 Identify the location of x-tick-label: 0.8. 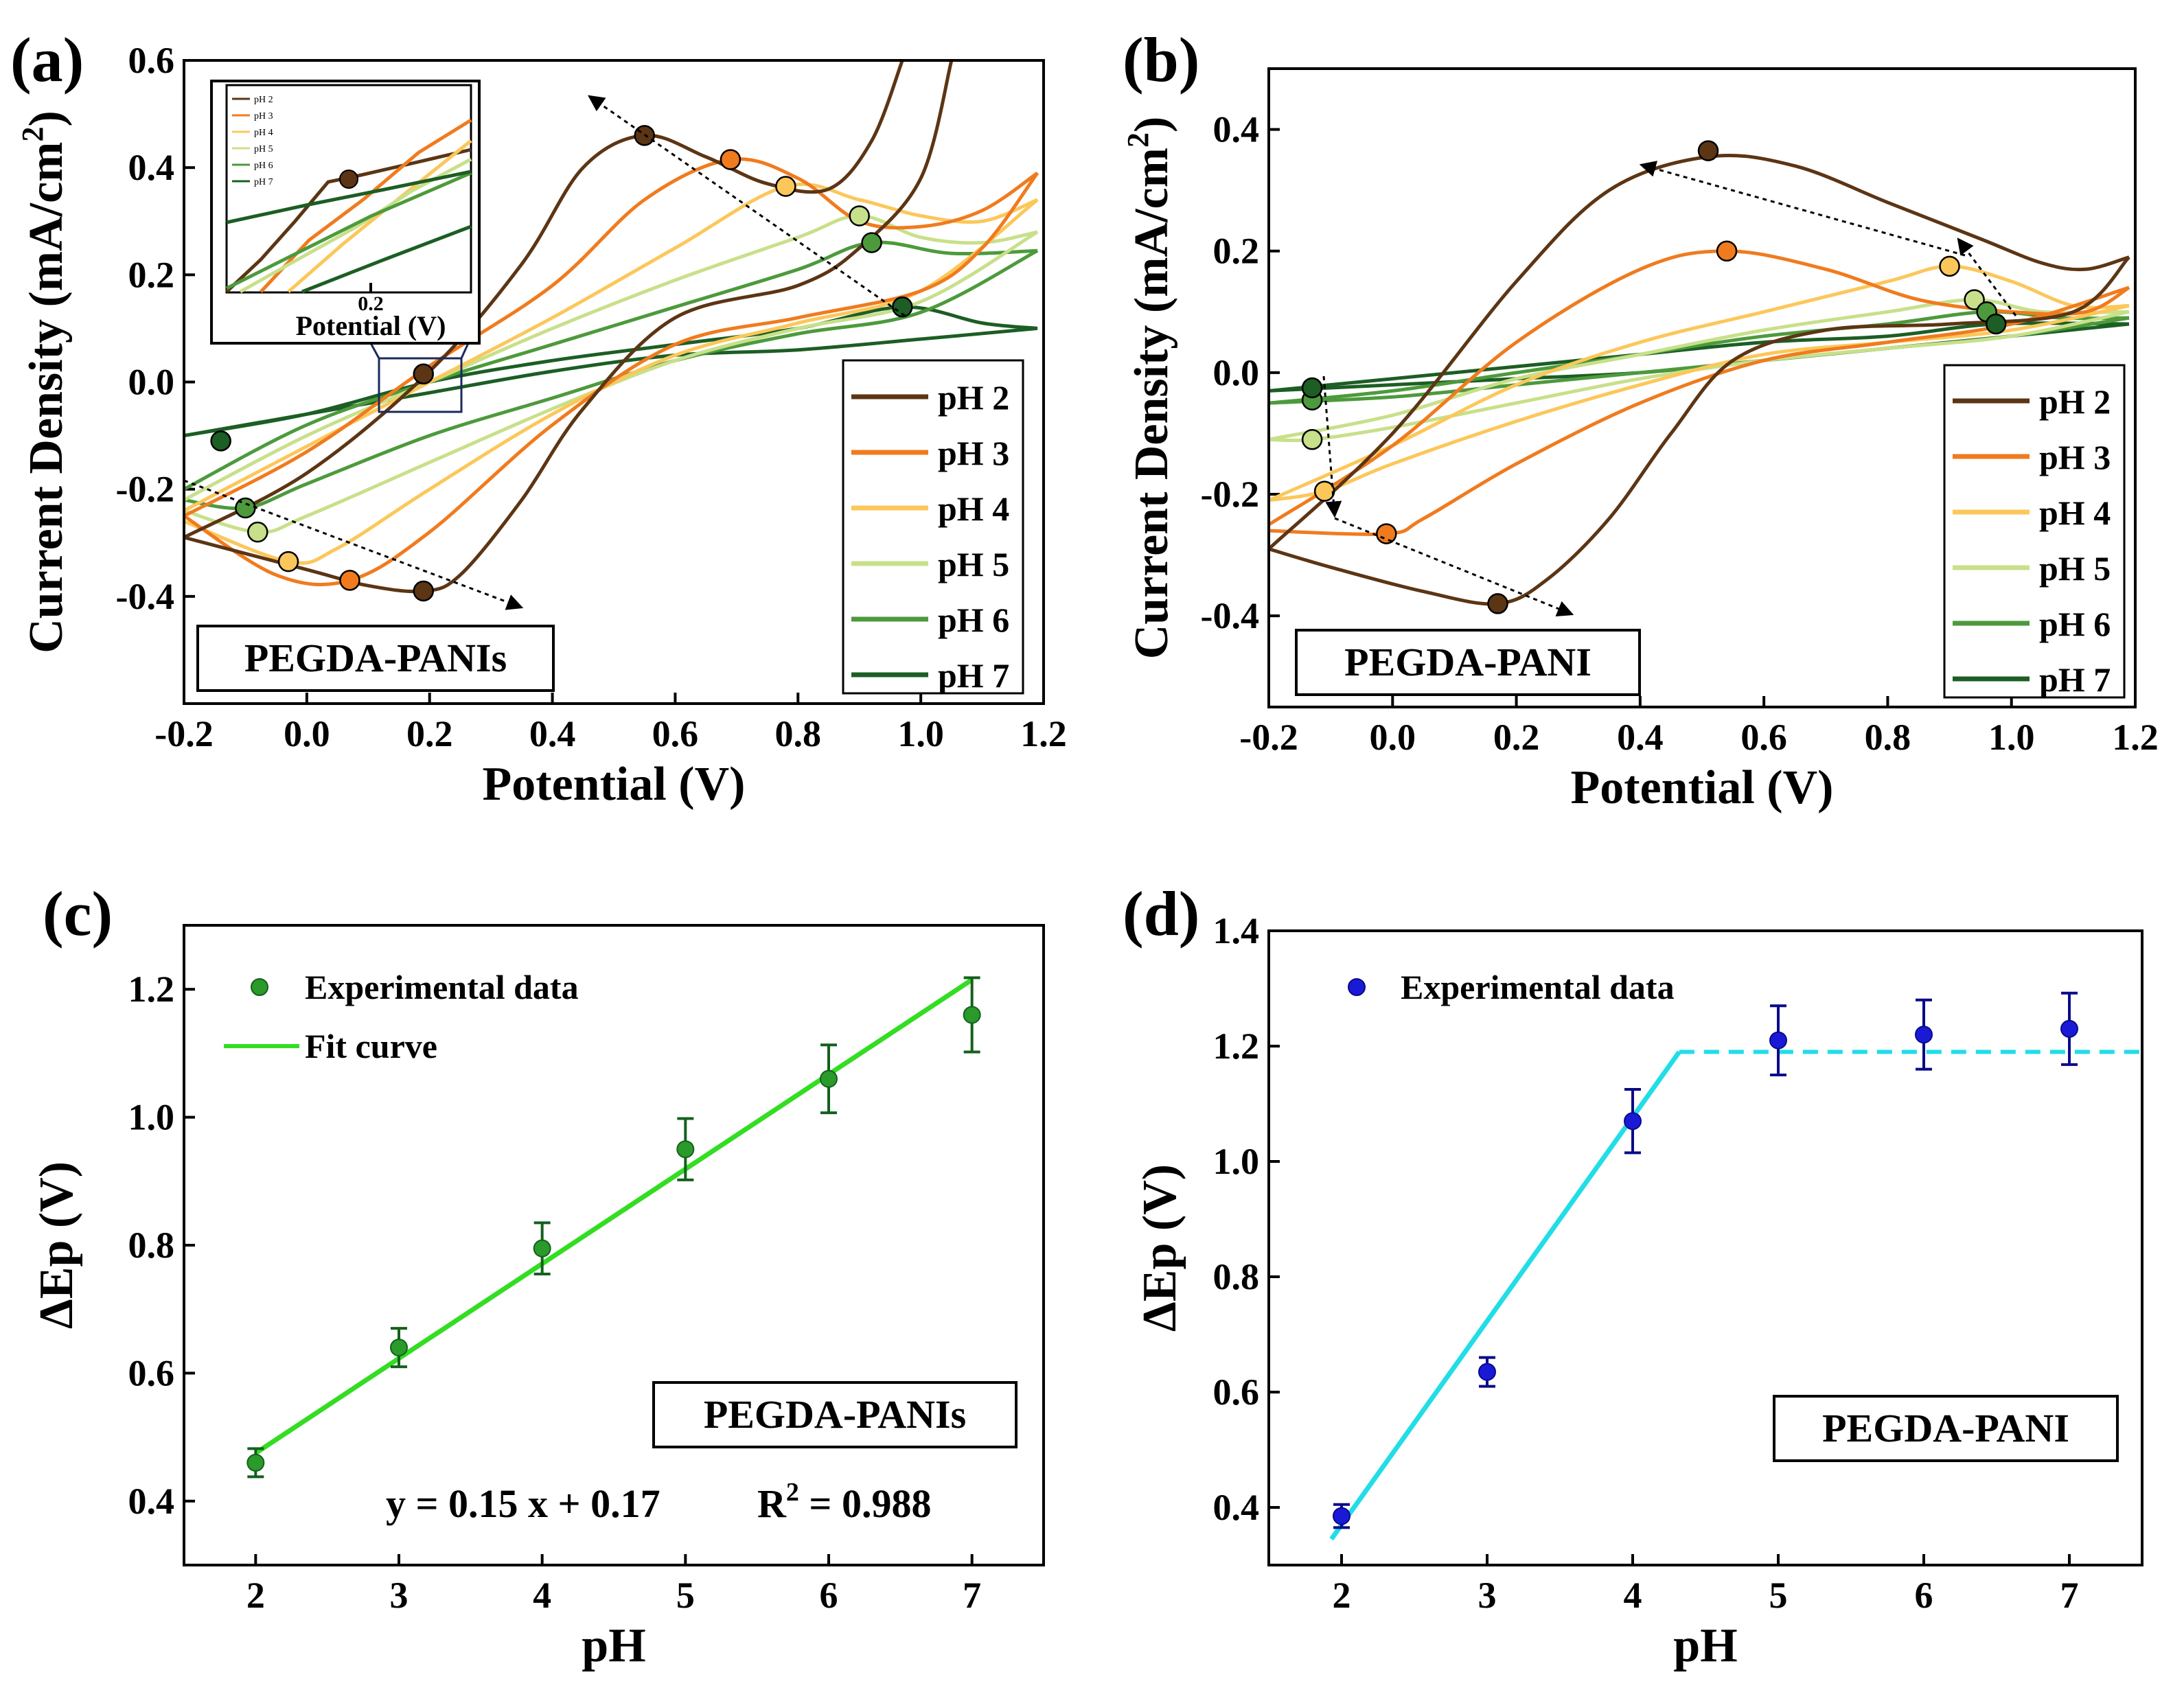
(798, 733).